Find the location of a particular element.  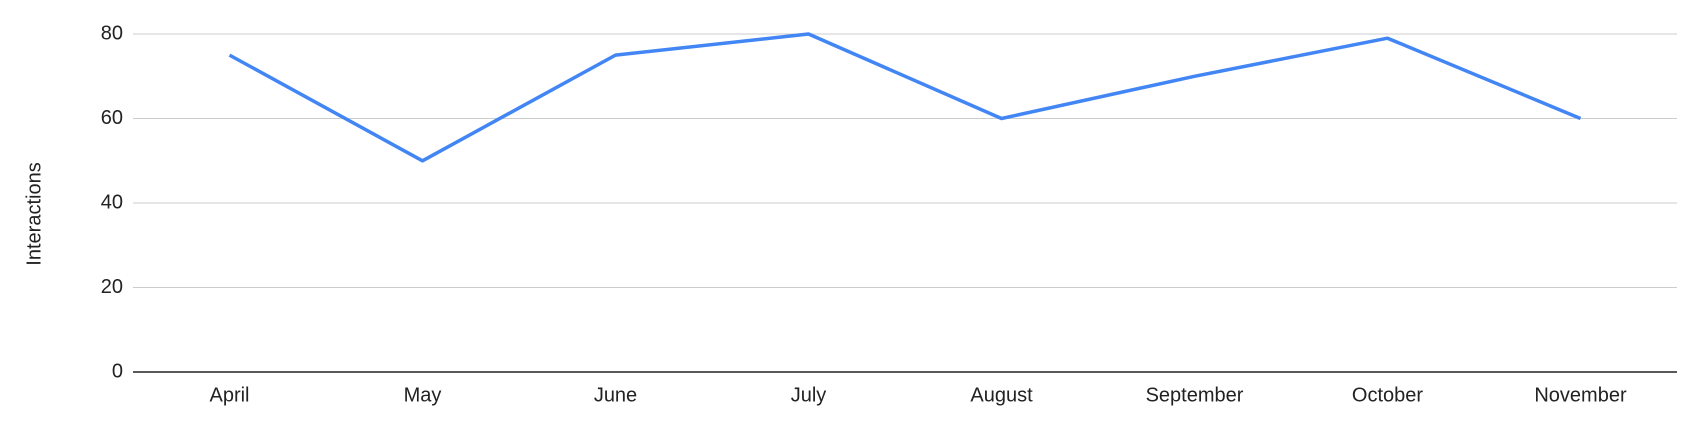

x-tick-label: August is located at coordinates (1001, 395).